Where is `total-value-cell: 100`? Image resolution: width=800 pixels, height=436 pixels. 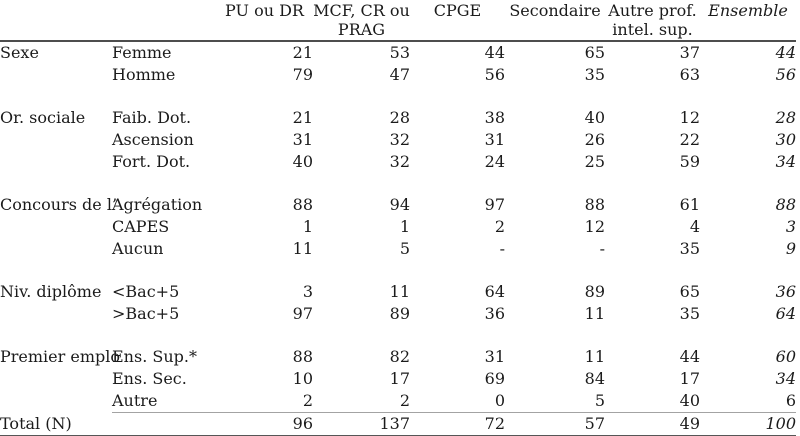
total-value-cell: 100 is located at coordinates (748, 424).